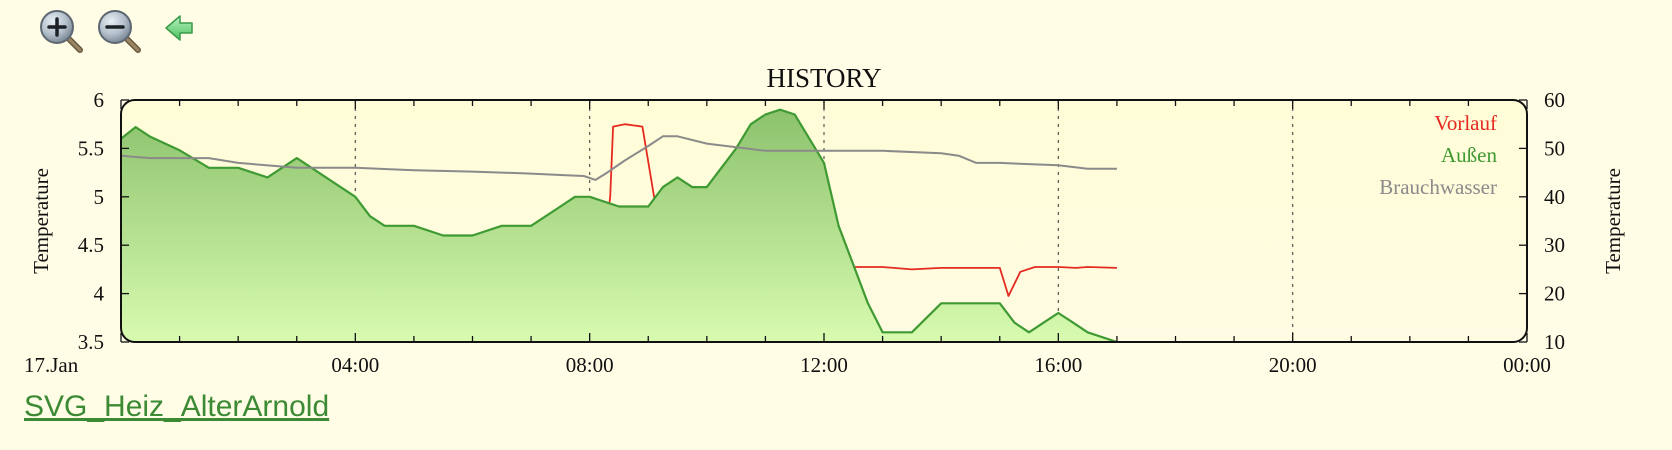 This screenshot has height=450, width=1672. Describe the element at coordinates (1465, 123) in the screenshot. I see `legend-entry-0: Vorlauf` at that location.